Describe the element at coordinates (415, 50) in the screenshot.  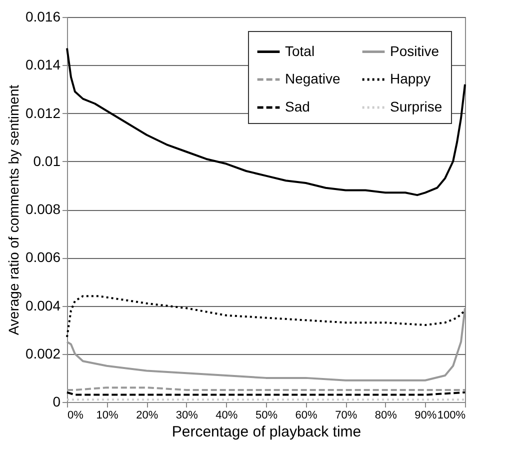
I see `legend-label: Positive` at that location.